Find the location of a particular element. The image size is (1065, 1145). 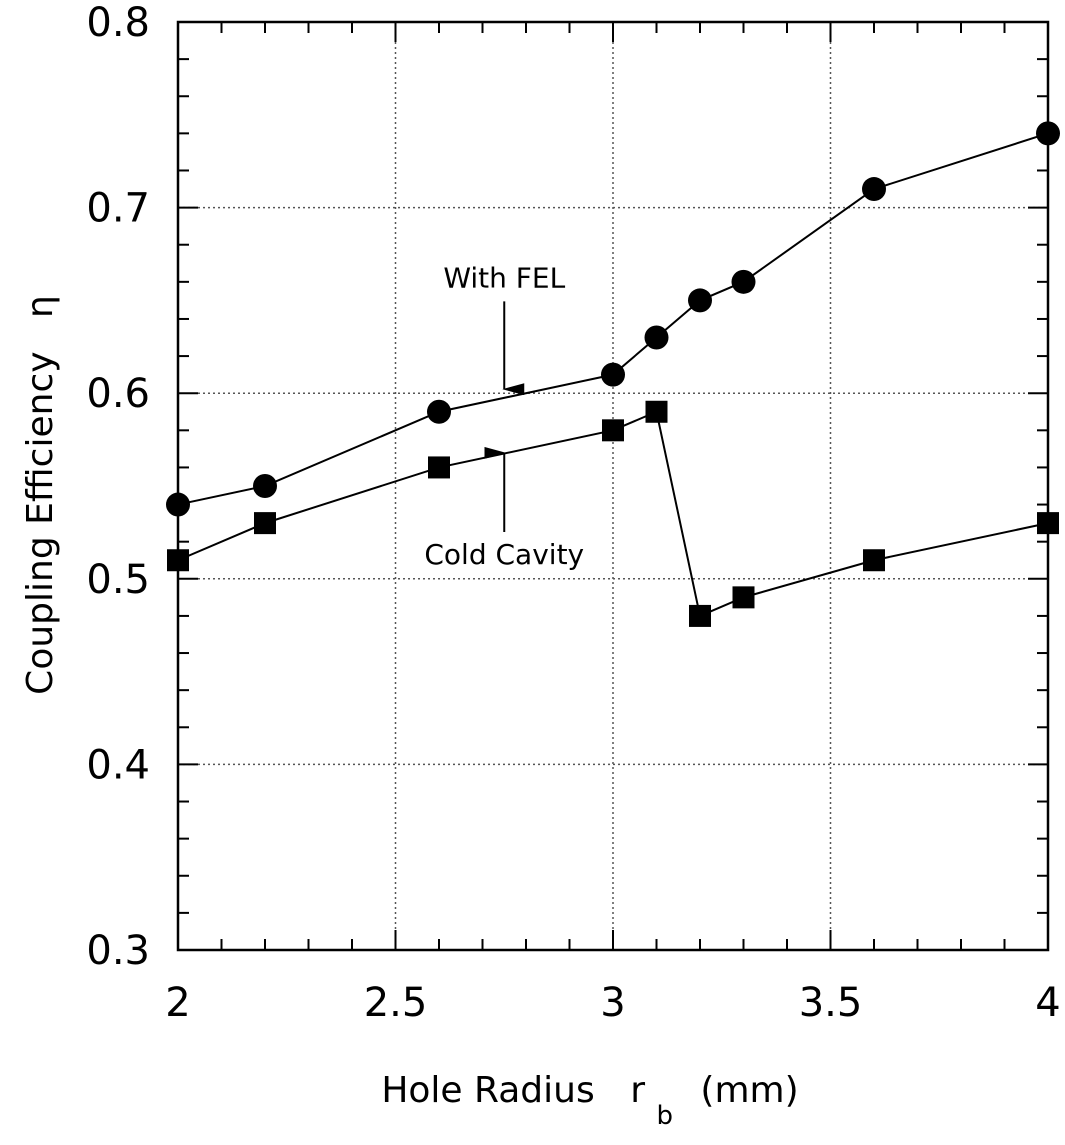

x-tick-label: 3.5 is located at coordinates (831, 1003).